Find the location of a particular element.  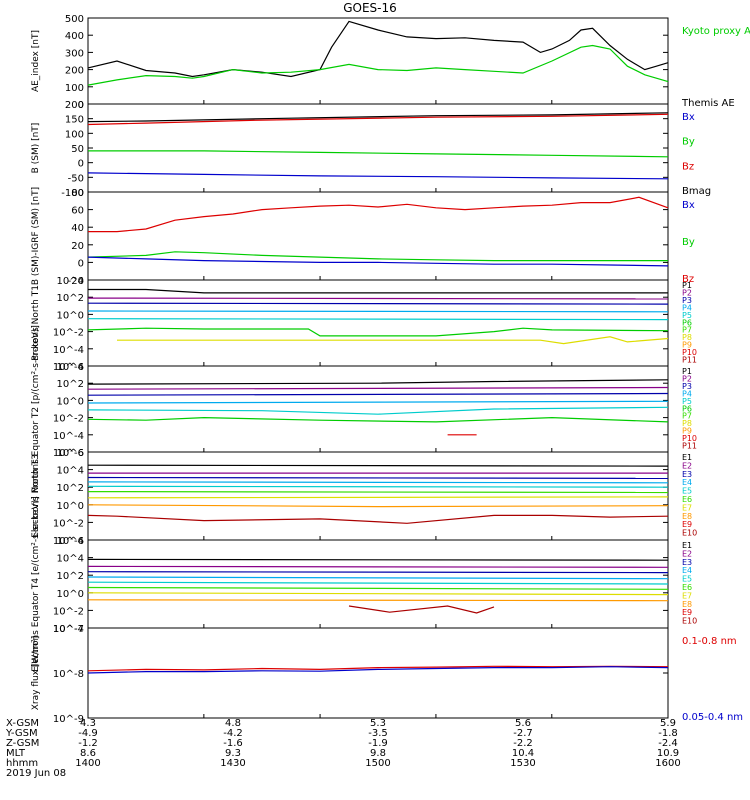

y-tick-label: 80 is located at coordinates (77, 193).